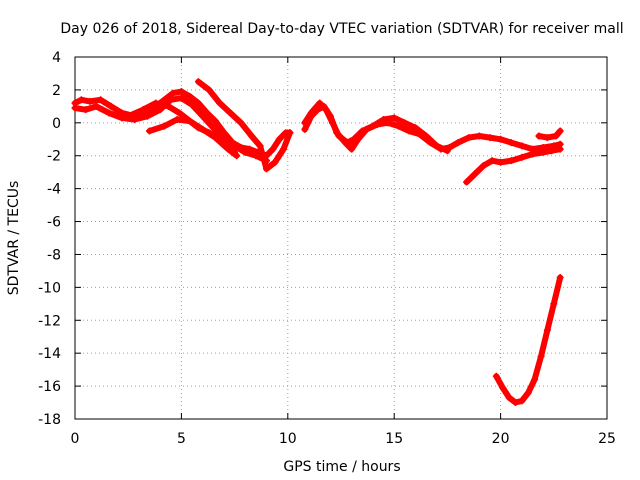  Describe the element at coordinates (54, 157) in the screenshot. I see `y-tick-label: -2` at that location.